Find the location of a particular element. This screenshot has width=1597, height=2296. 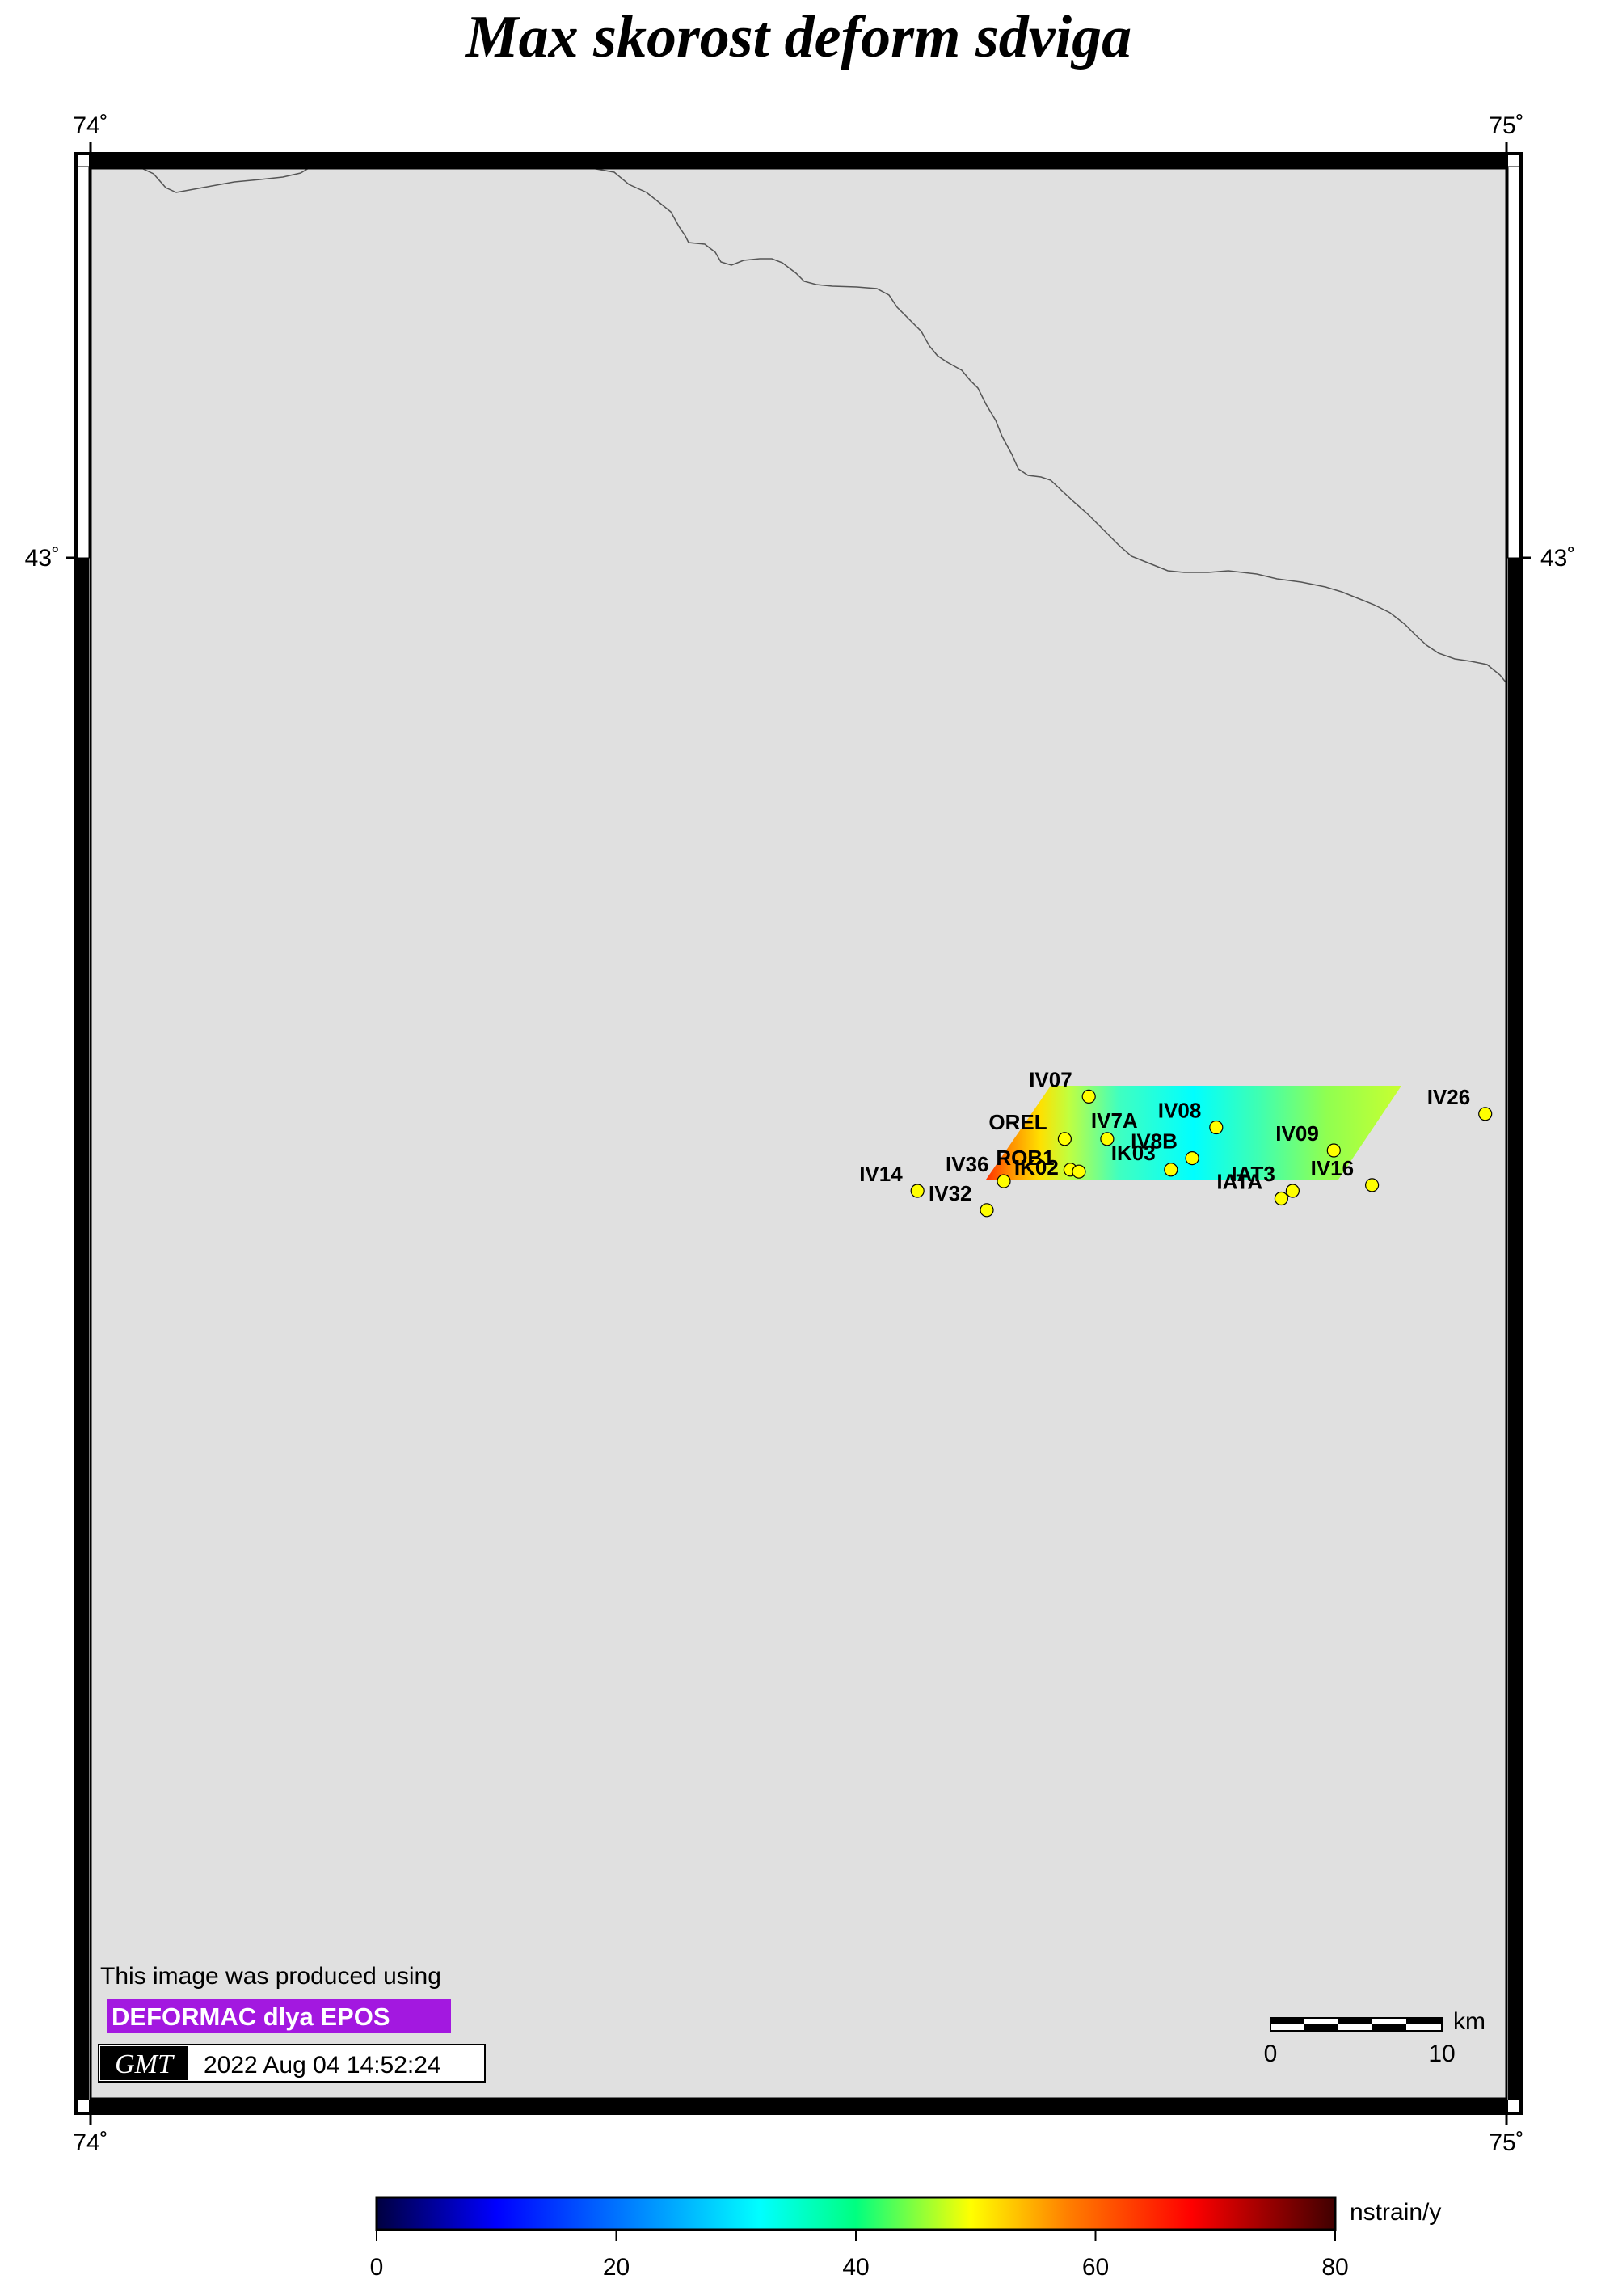

colorbar-unit: nstrain/y is located at coordinates (1395, 2212).